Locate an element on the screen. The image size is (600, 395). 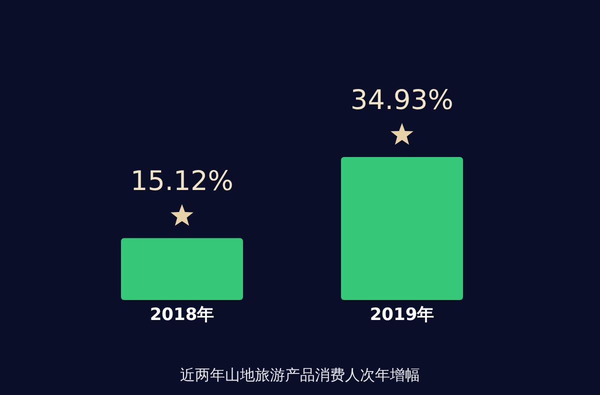
x-tick-label: 2019年 is located at coordinates (402, 315).